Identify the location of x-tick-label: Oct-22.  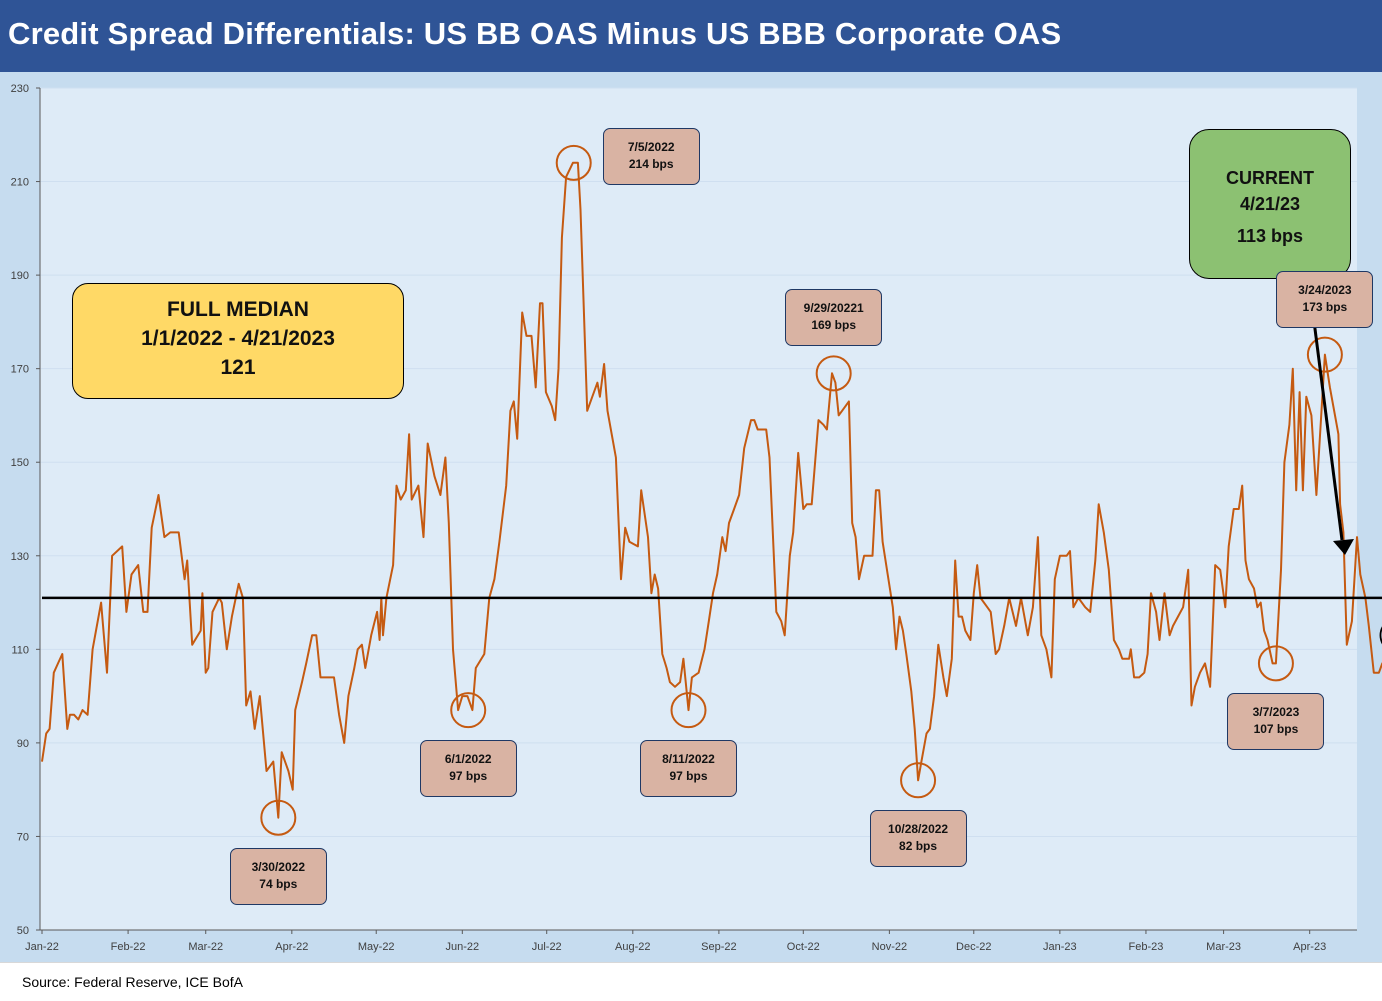
(803, 947).